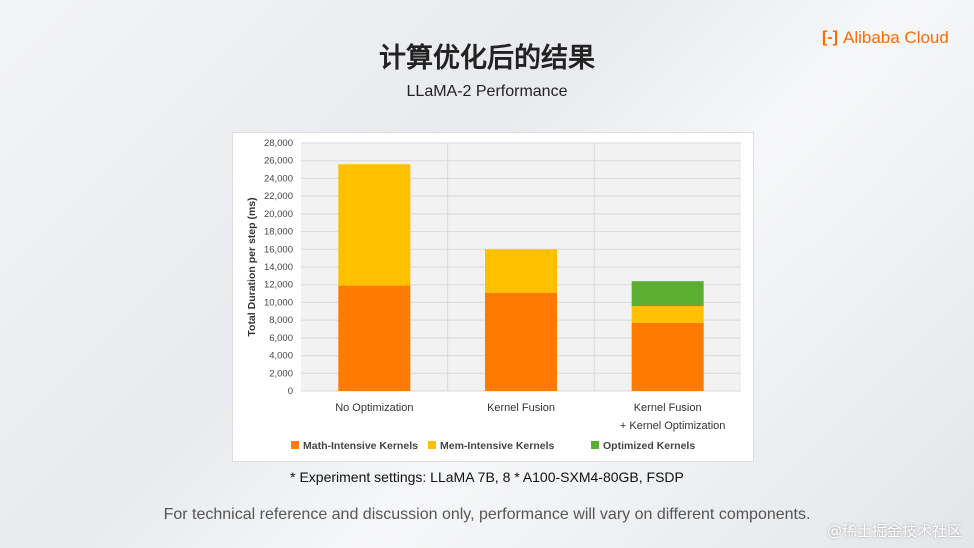 This screenshot has height=548, width=974. I want to click on y-tick-label: 26,000, so click(278, 161).